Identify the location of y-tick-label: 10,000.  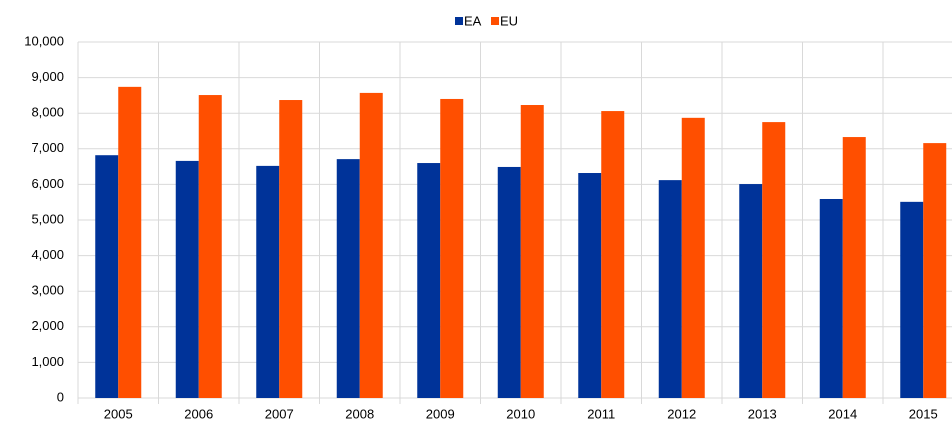
(44, 40).